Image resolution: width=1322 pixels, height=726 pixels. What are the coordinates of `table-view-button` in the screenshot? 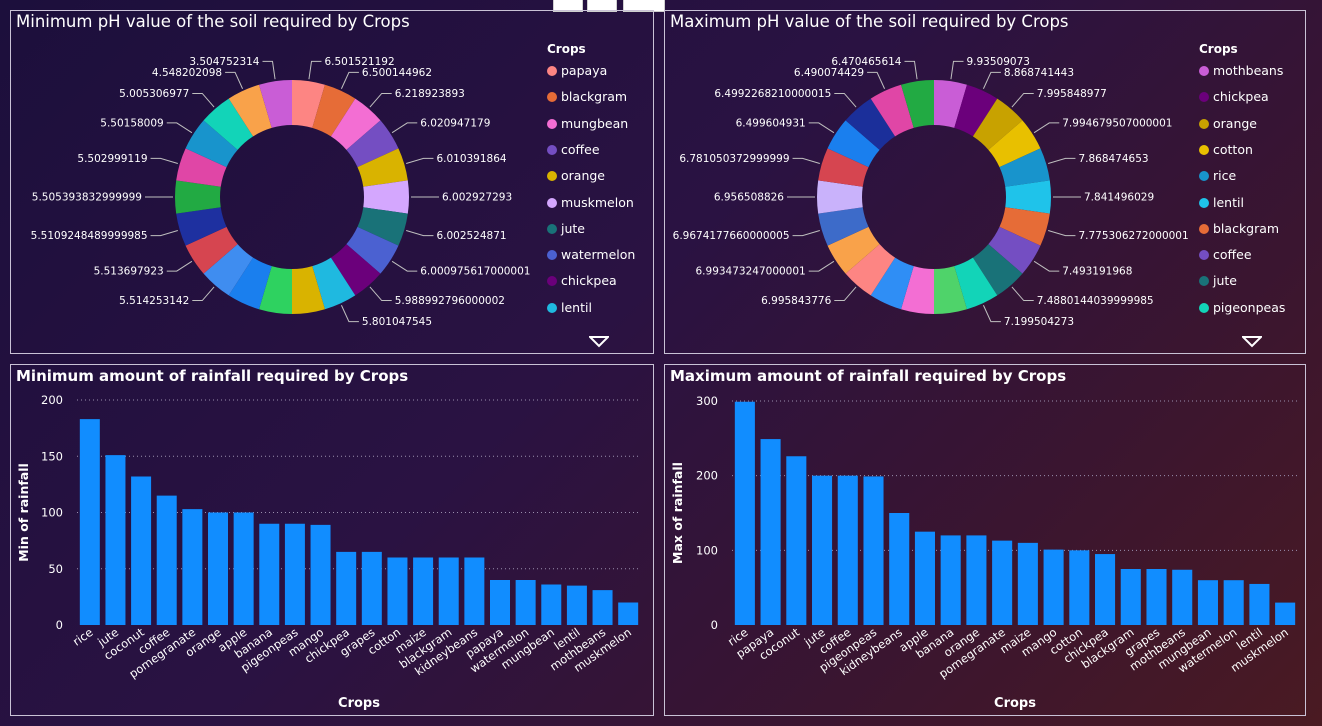 It's located at (602, 6).